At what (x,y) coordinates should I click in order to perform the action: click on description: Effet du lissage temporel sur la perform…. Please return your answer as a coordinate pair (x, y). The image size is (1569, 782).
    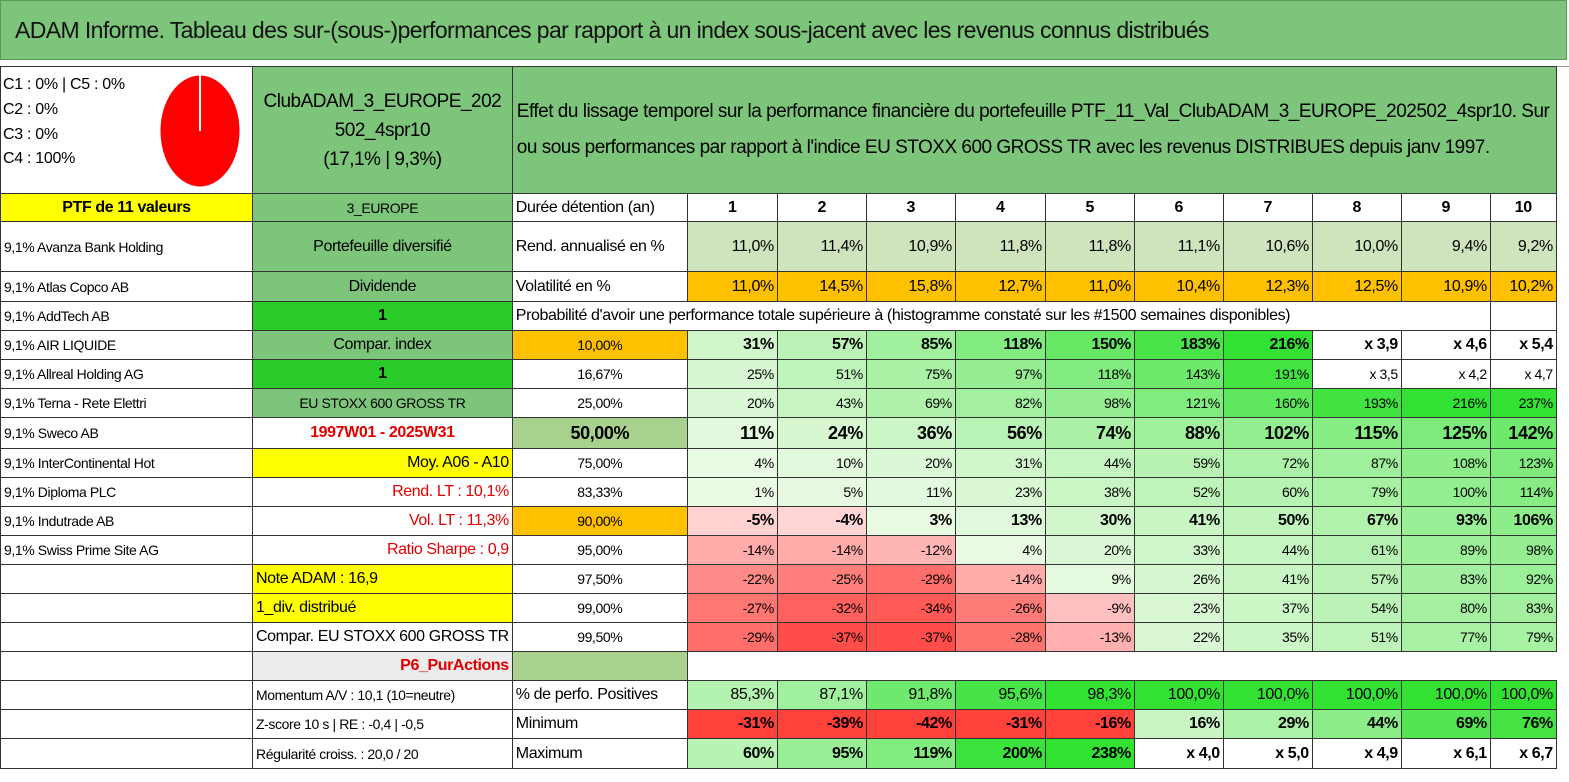
    Looking at the image, I should click on (1034, 130).